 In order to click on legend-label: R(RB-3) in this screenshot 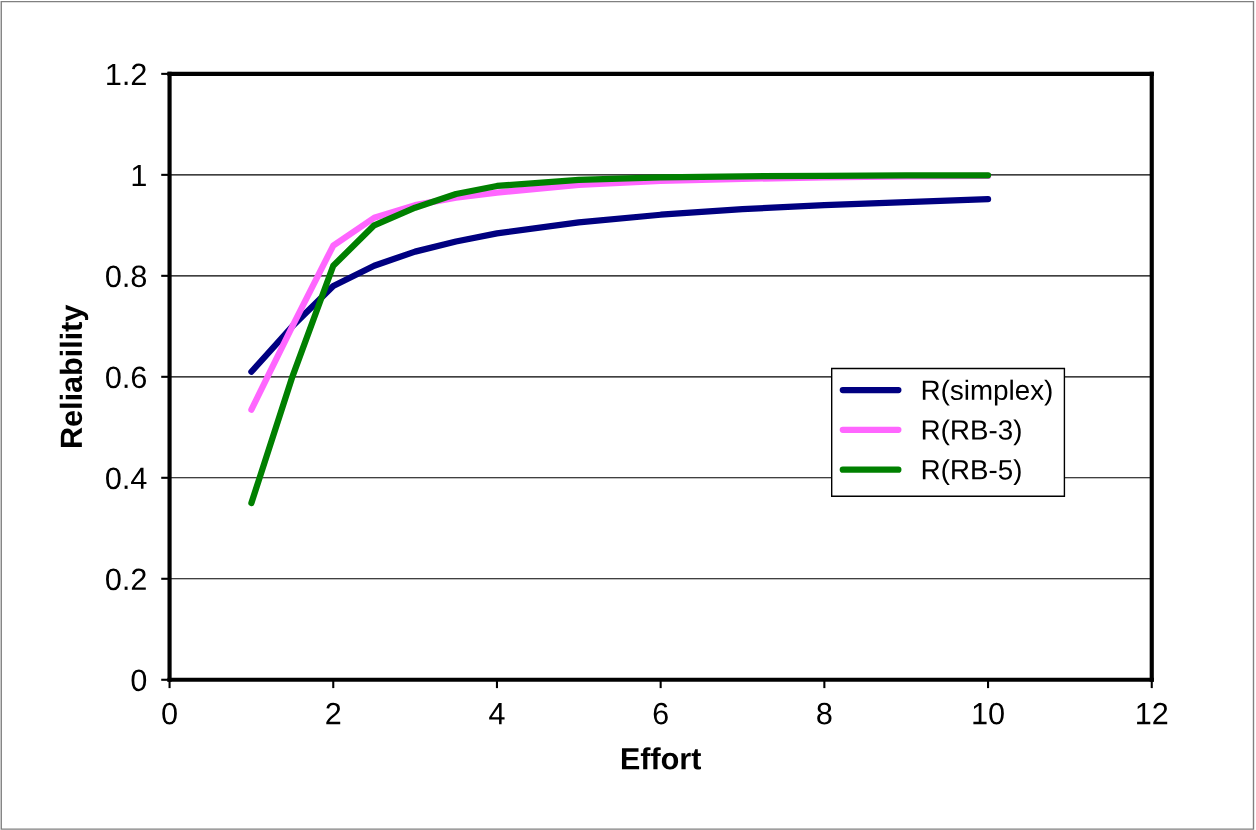, I will do `click(971, 432)`.